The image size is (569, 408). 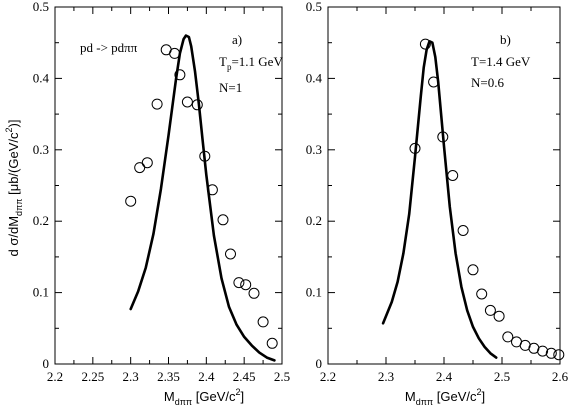 What do you see at coordinates (131, 376) in the screenshot?
I see `x-tick-label-a: 2.3` at bounding box center [131, 376].